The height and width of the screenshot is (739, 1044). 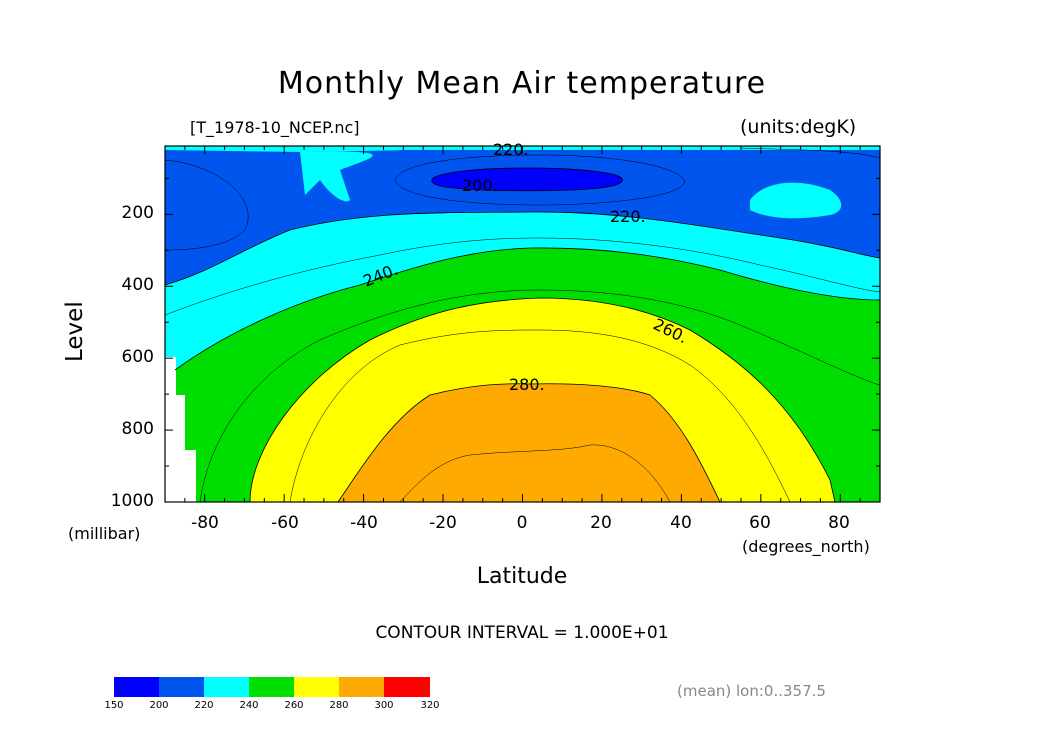 What do you see at coordinates (480, 185) in the screenshot?
I see `contour-label: 200.` at bounding box center [480, 185].